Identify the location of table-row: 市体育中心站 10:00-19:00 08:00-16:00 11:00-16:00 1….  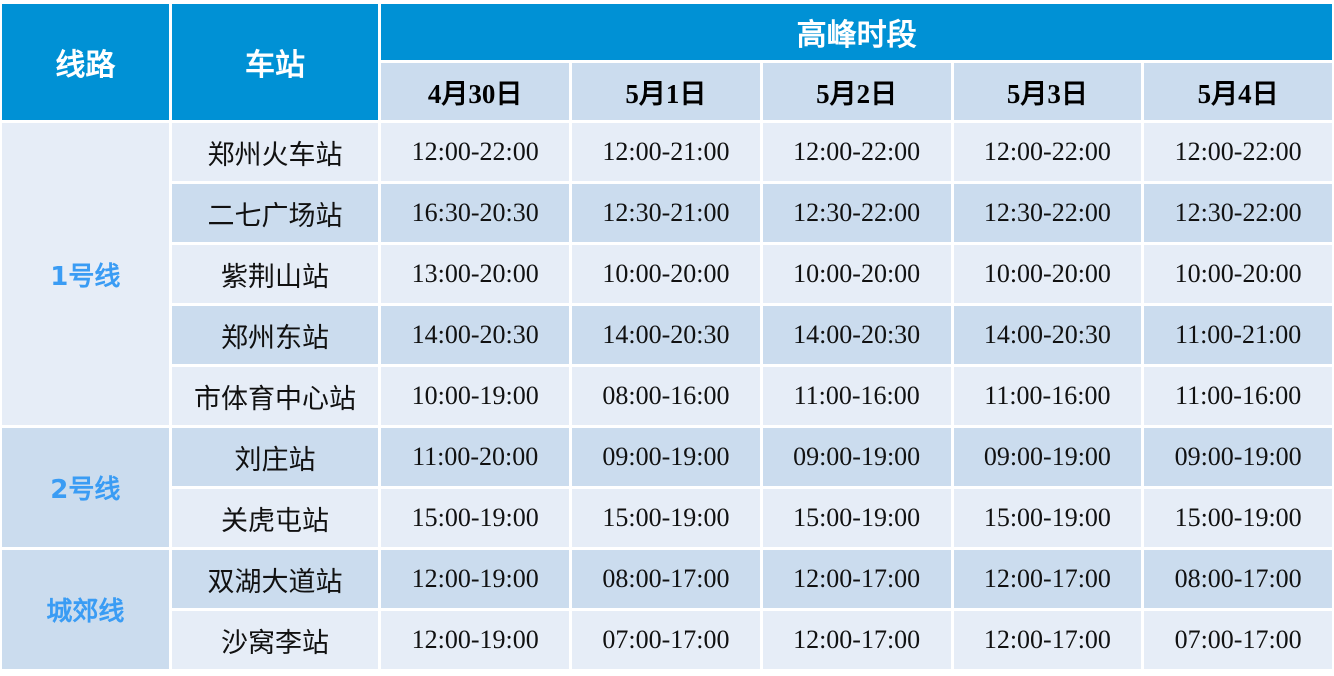
(667, 396).